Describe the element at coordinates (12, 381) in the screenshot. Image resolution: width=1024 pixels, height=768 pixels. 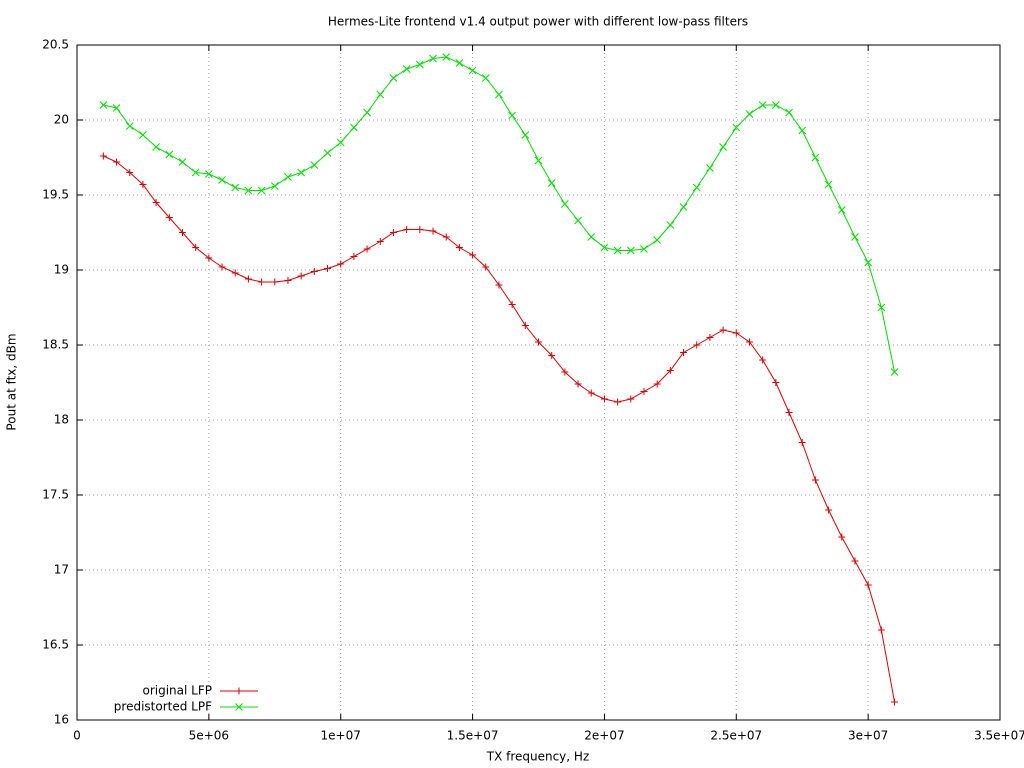
I see `y-axis-label: Pout at ftx, dBm` at that location.